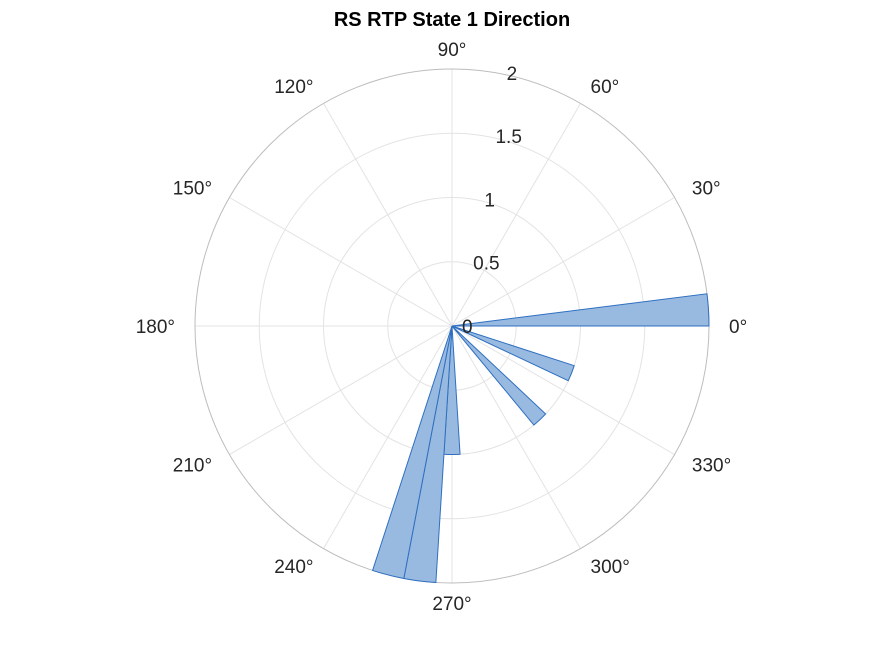  I want to click on theta-tick-label: 30°, so click(706, 189).